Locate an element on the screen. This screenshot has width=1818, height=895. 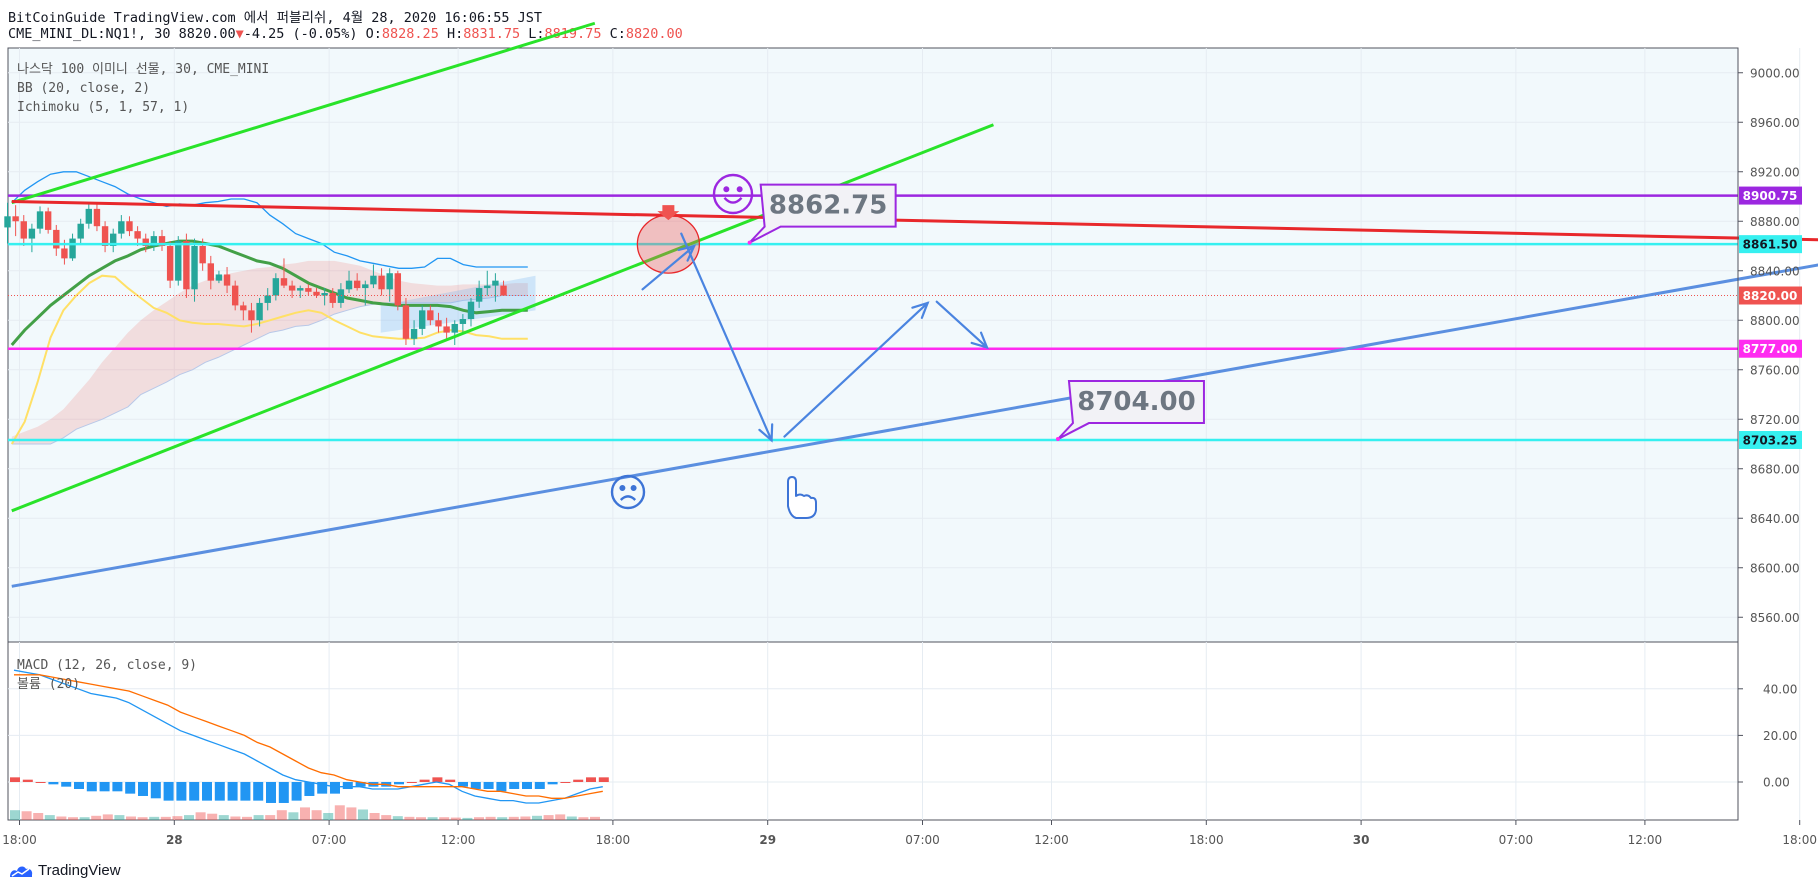
time-tick-label: 07:00 is located at coordinates (922, 840).